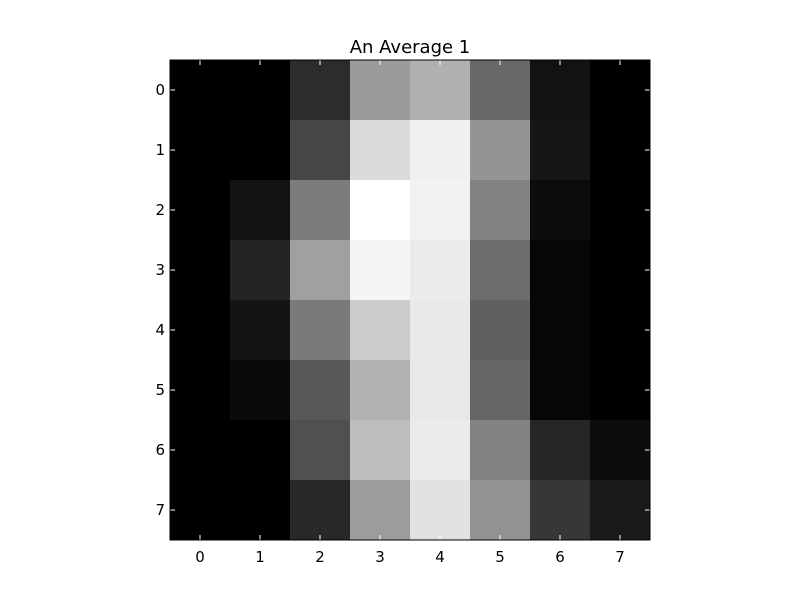 This screenshot has height=600, width=800. I want to click on y-tick-label-0: 0, so click(160, 90).